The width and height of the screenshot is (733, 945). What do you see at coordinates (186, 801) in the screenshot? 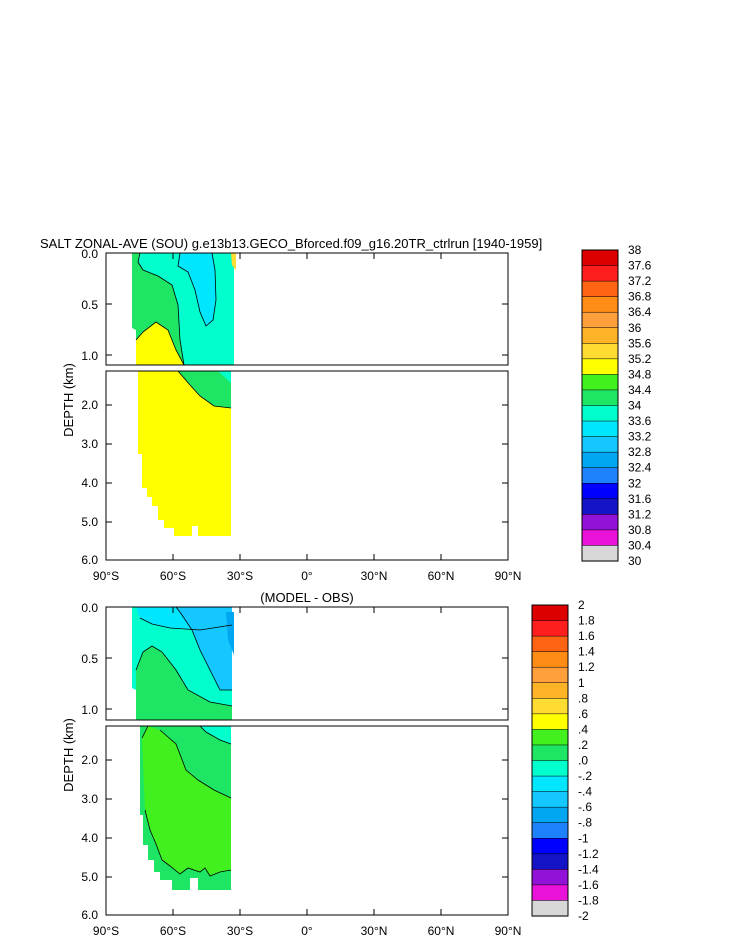
I see `diff-region-0.4-deep` at bounding box center [186, 801].